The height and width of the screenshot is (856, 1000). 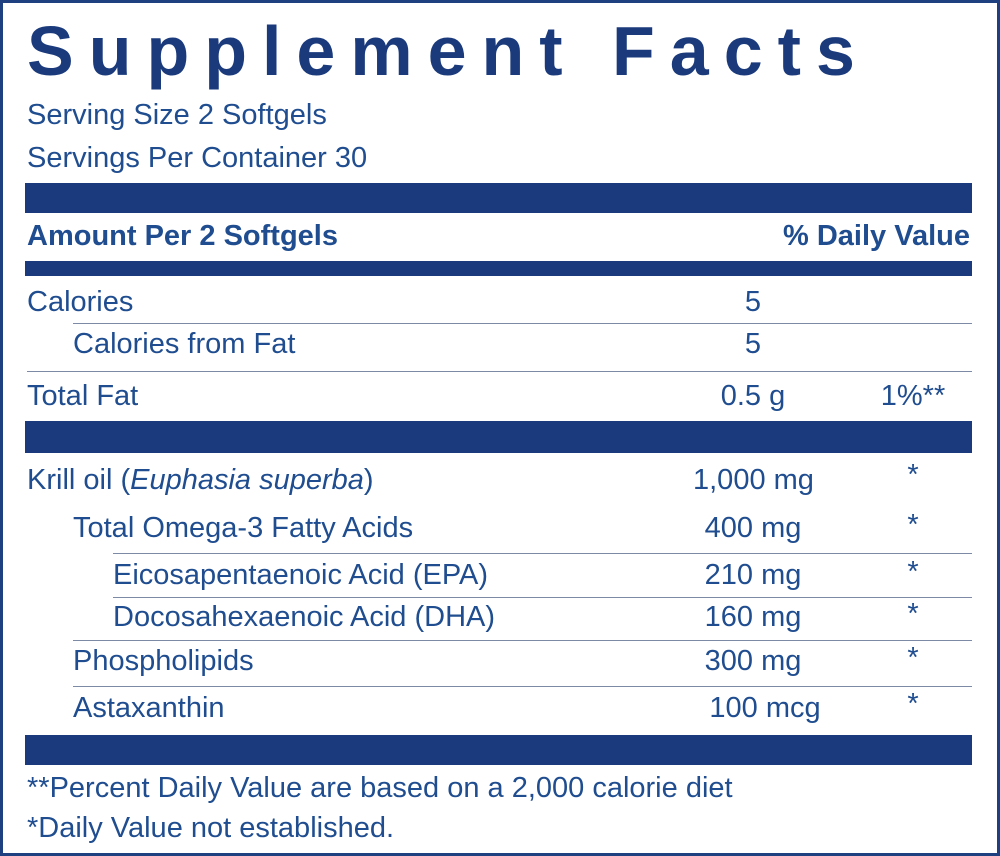 I want to click on row-name: Astaxanthin, so click(x=149, y=708).